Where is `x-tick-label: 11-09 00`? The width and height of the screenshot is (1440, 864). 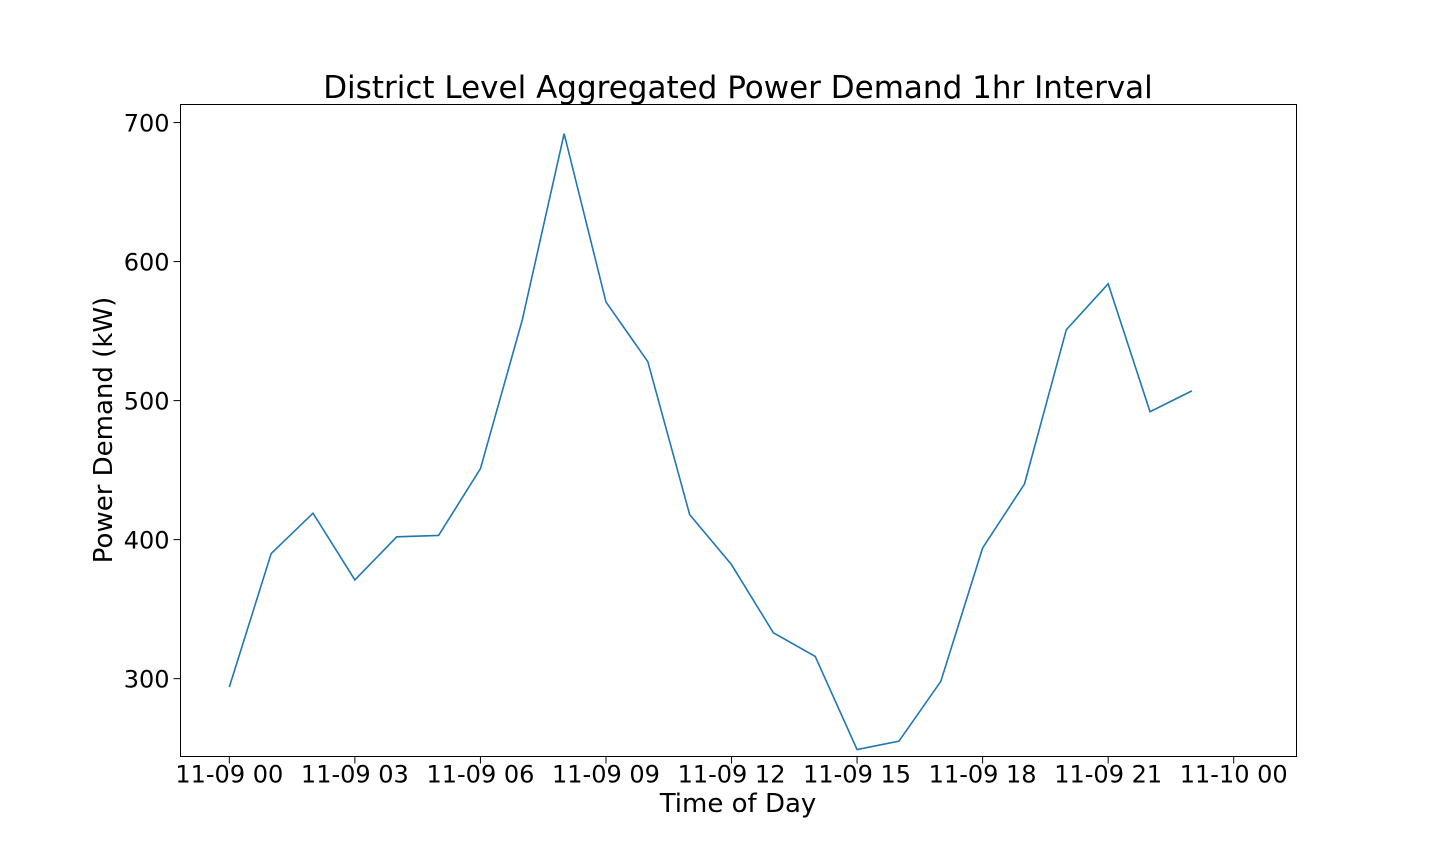
x-tick-label: 11-09 00 is located at coordinates (229, 775).